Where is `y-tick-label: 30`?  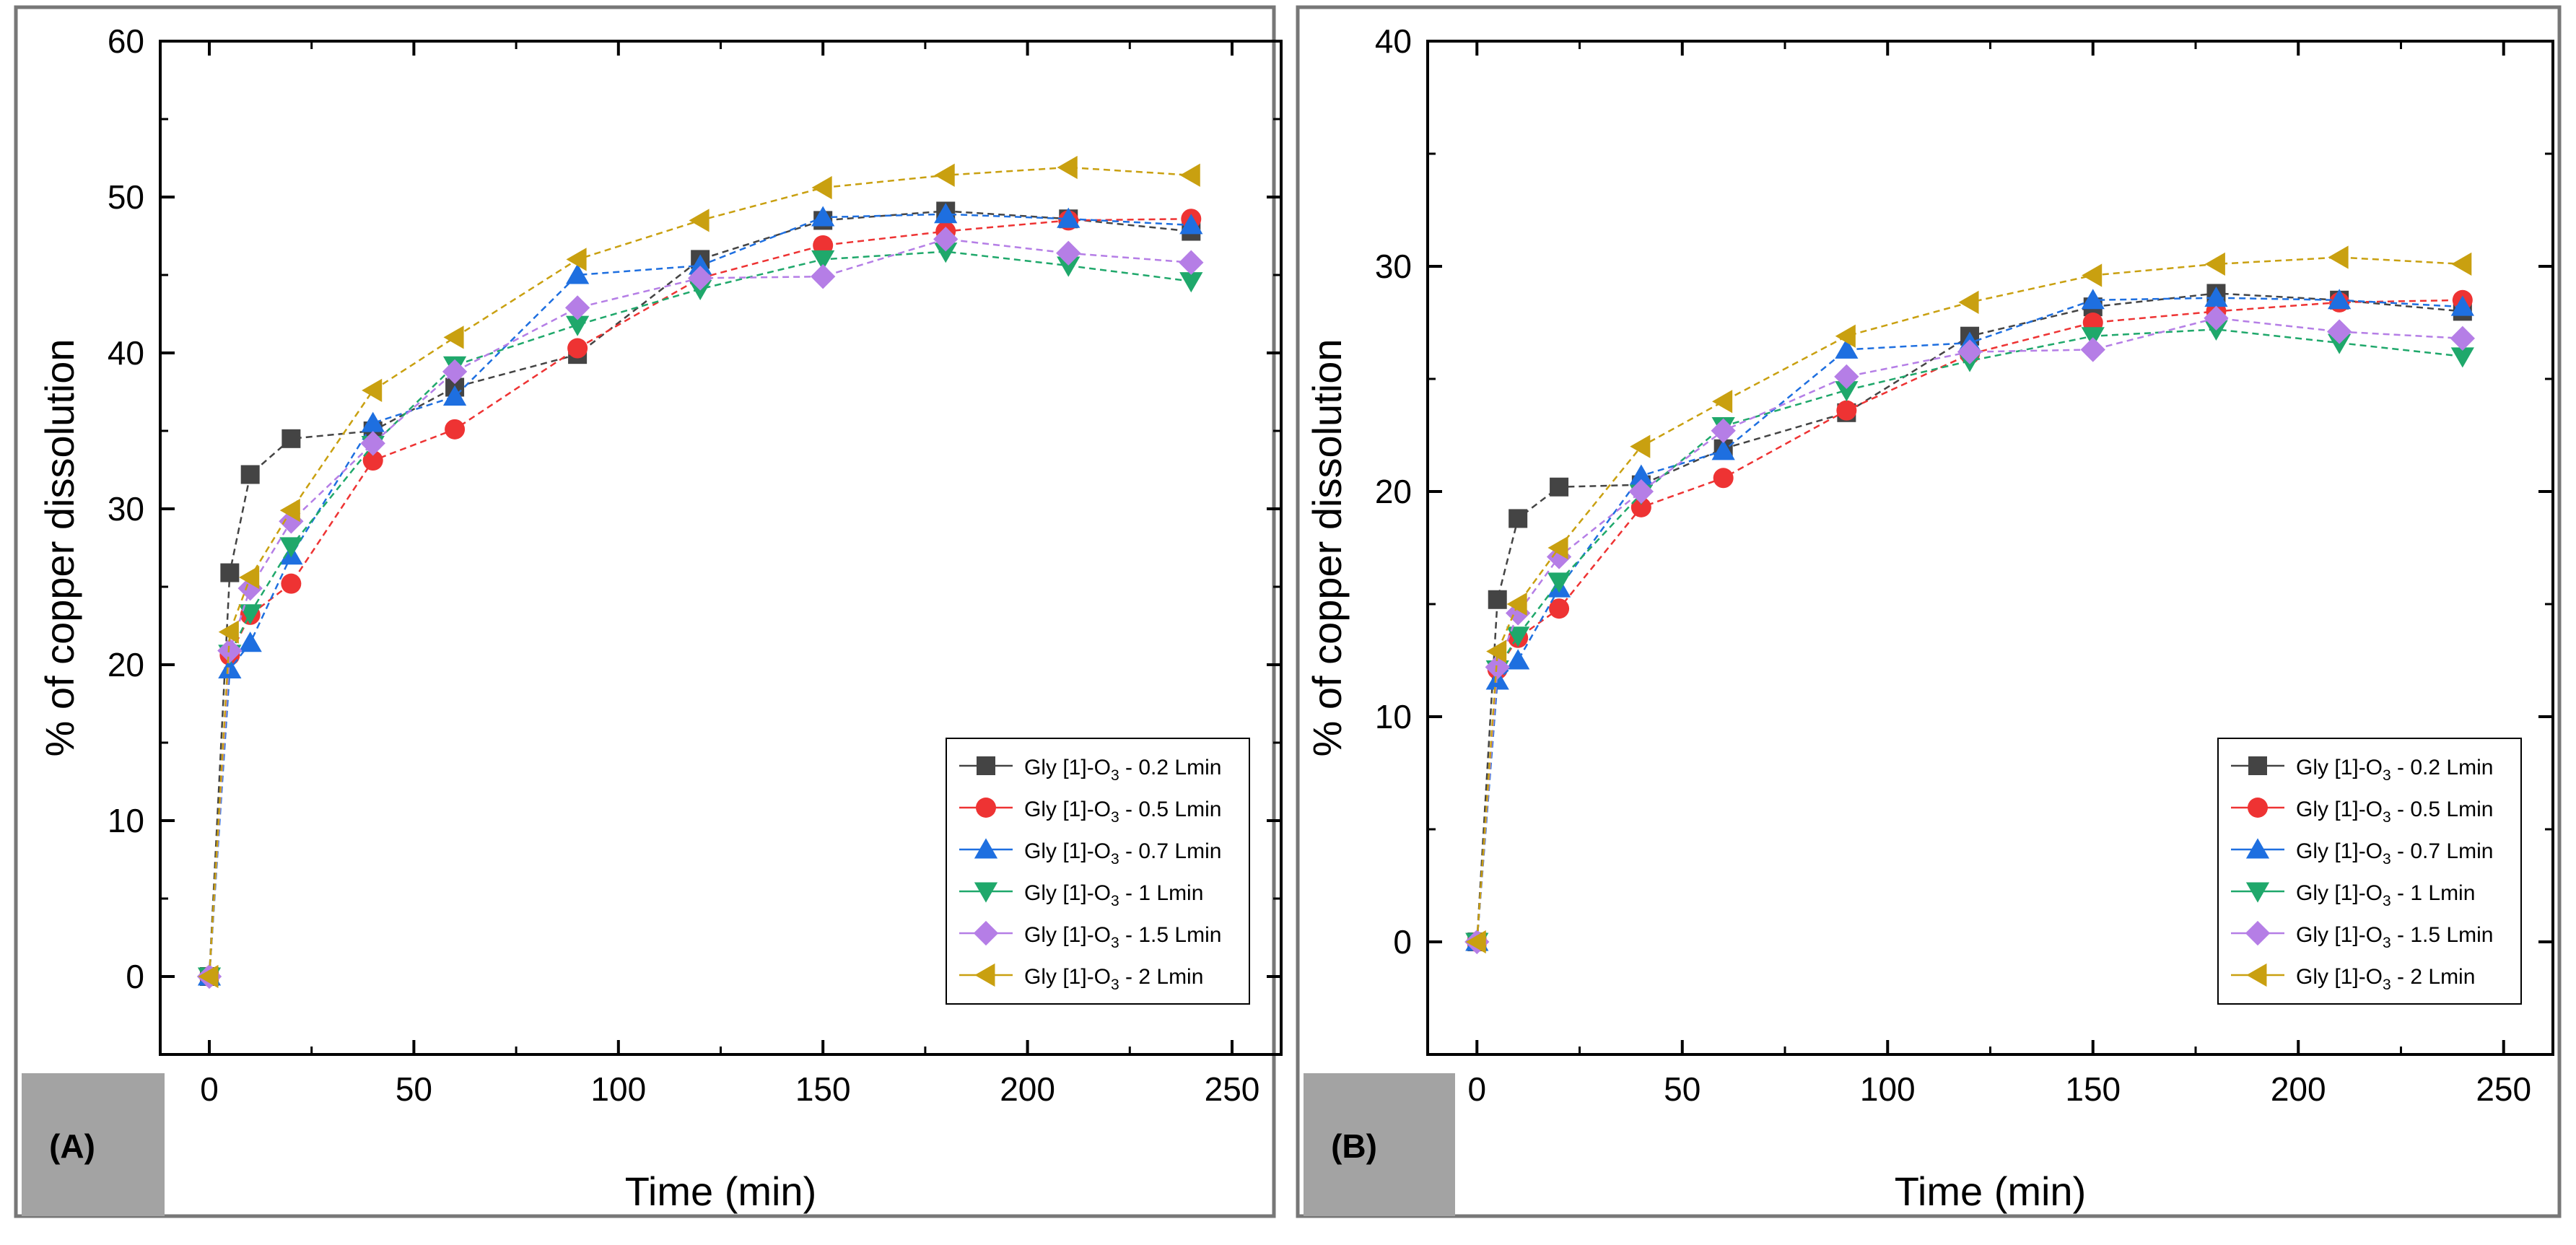
y-tick-label: 30 is located at coordinates (1393, 266).